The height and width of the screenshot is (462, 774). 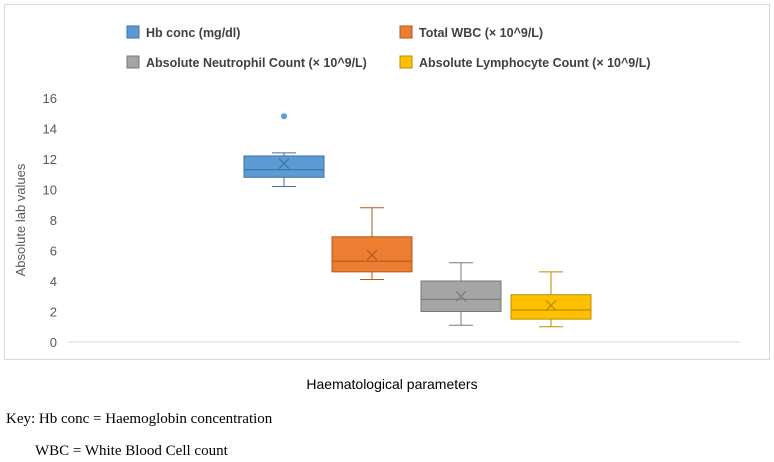 What do you see at coordinates (53, 220) in the screenshot?
I see `y-tick-label: 8` at bounding box center [53, 220].